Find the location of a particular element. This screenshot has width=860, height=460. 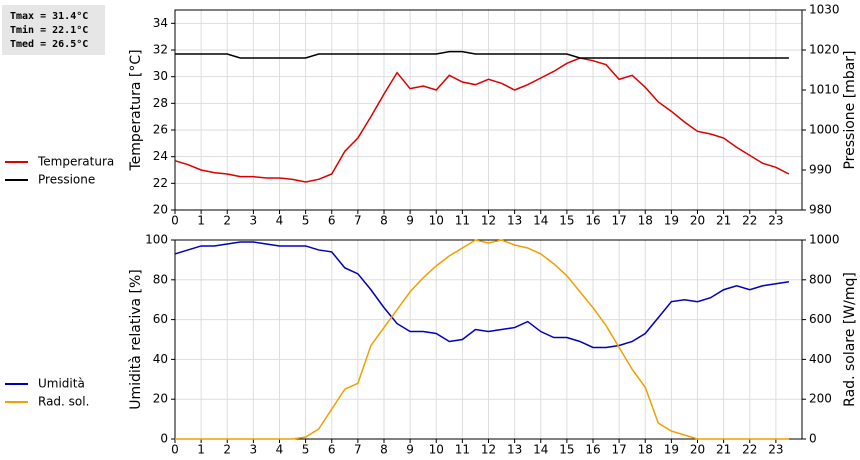

y-tick-label: 30 is located at coordinates (160, 76).